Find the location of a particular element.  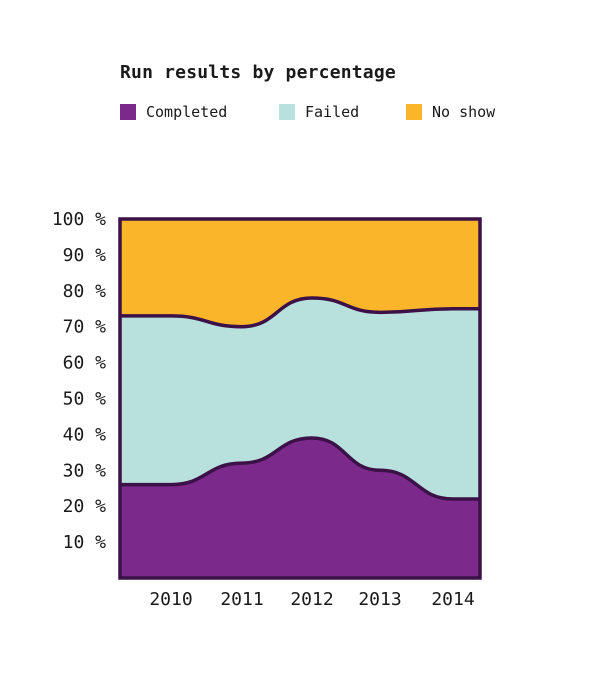

chart-title: Run results by percentage is located at coordinates (258, 72).